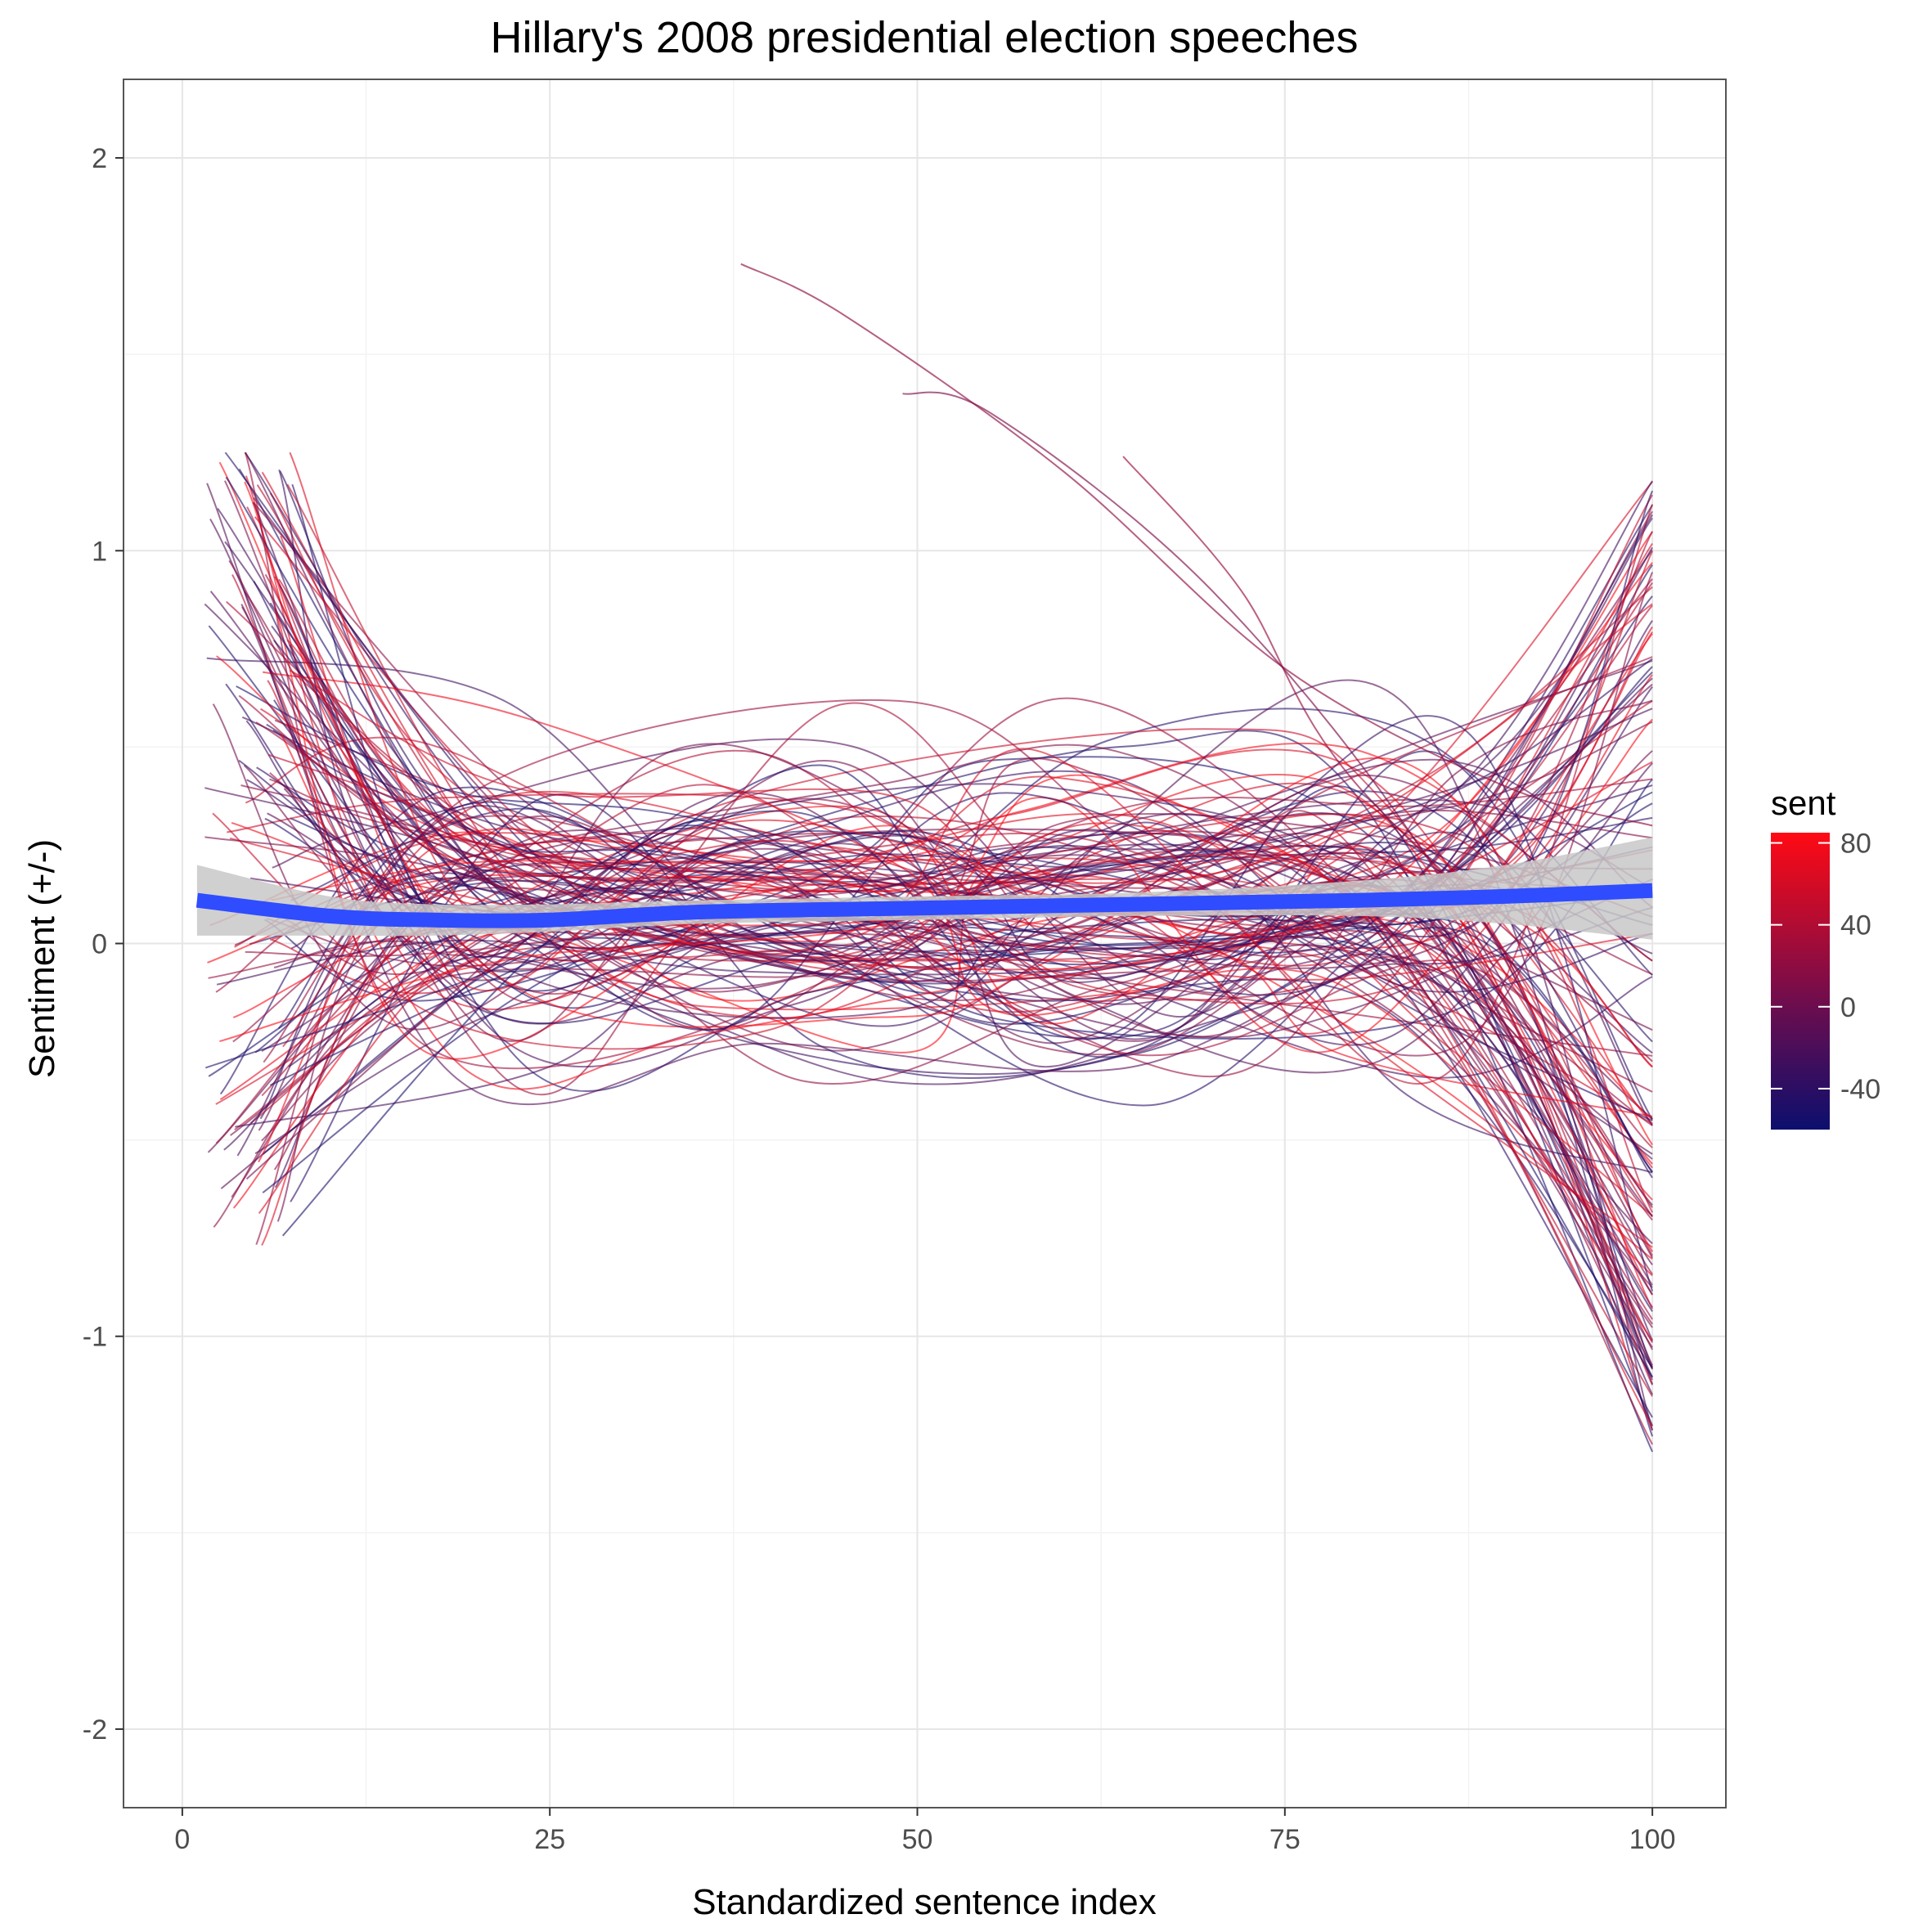 This screenshot has height=1932, width=1932. I want to click on y-axis-title: Sentiment (+/-), so click(42, 959).